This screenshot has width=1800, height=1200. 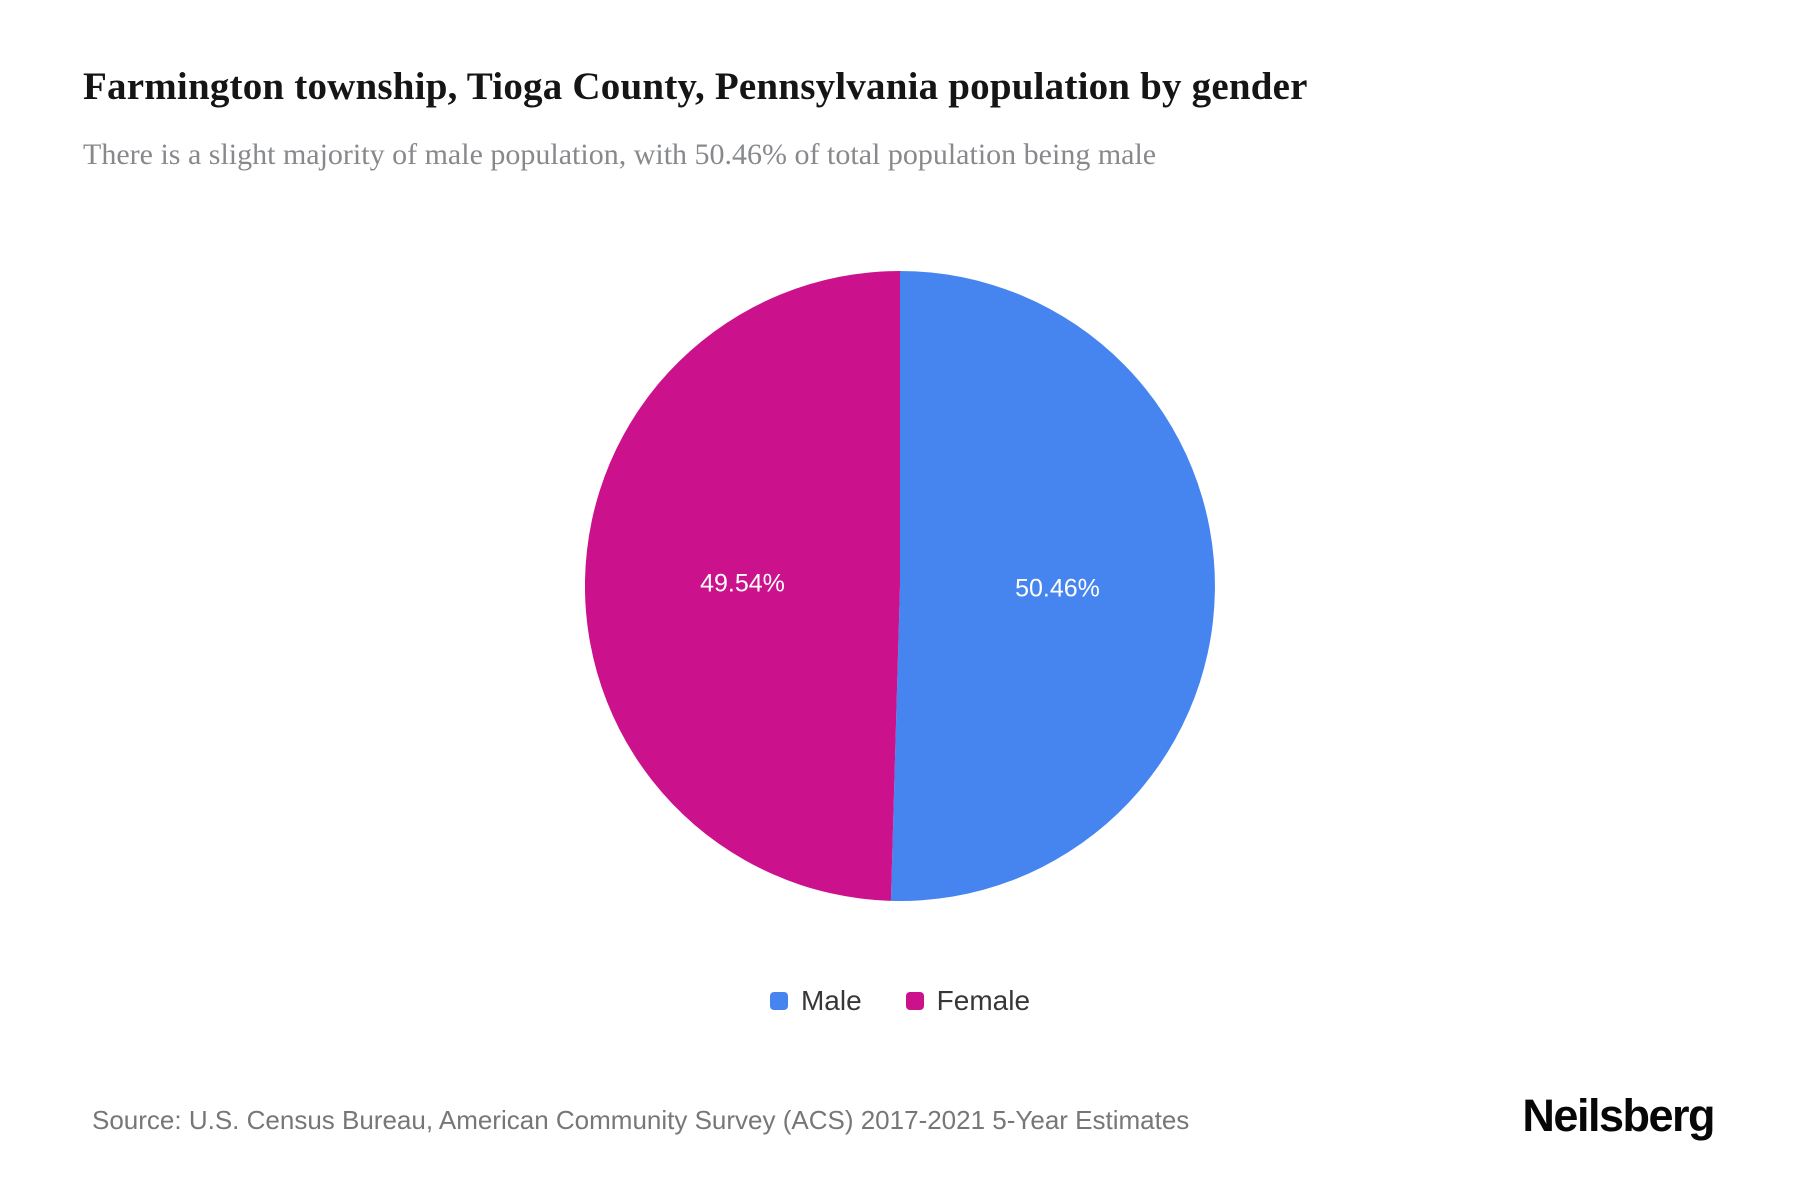 I want to click on legend: Male Female, so click(x=900, y=1001).